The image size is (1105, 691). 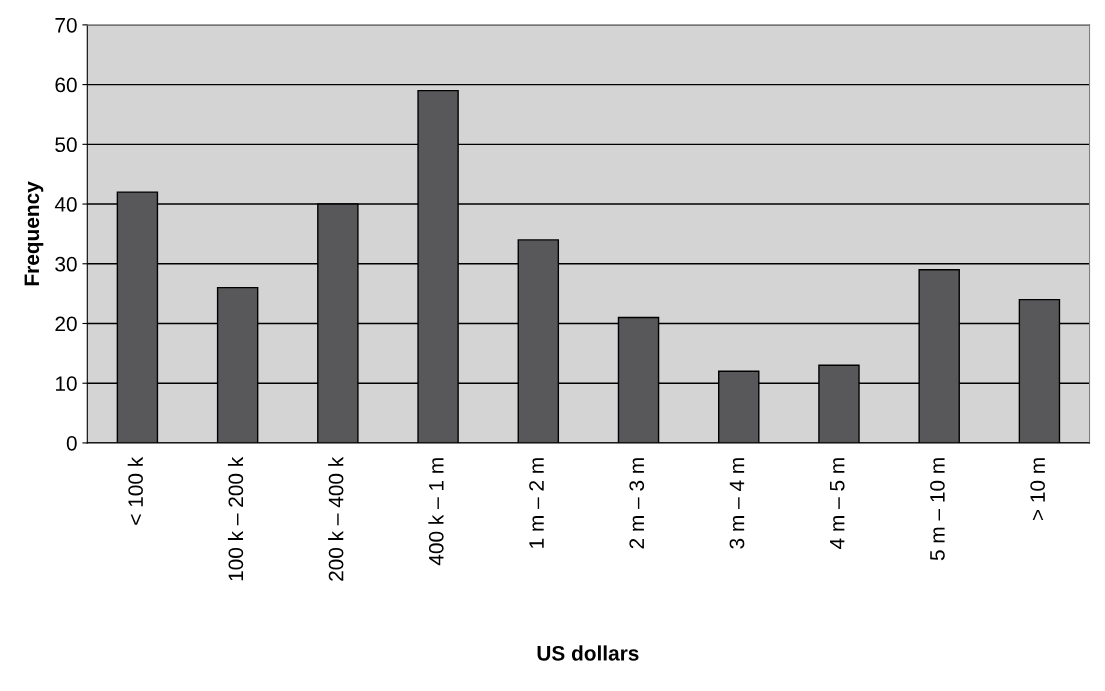 I want to click on x-tick-label: 100 k – 200 k, so click(x=235, y=518).